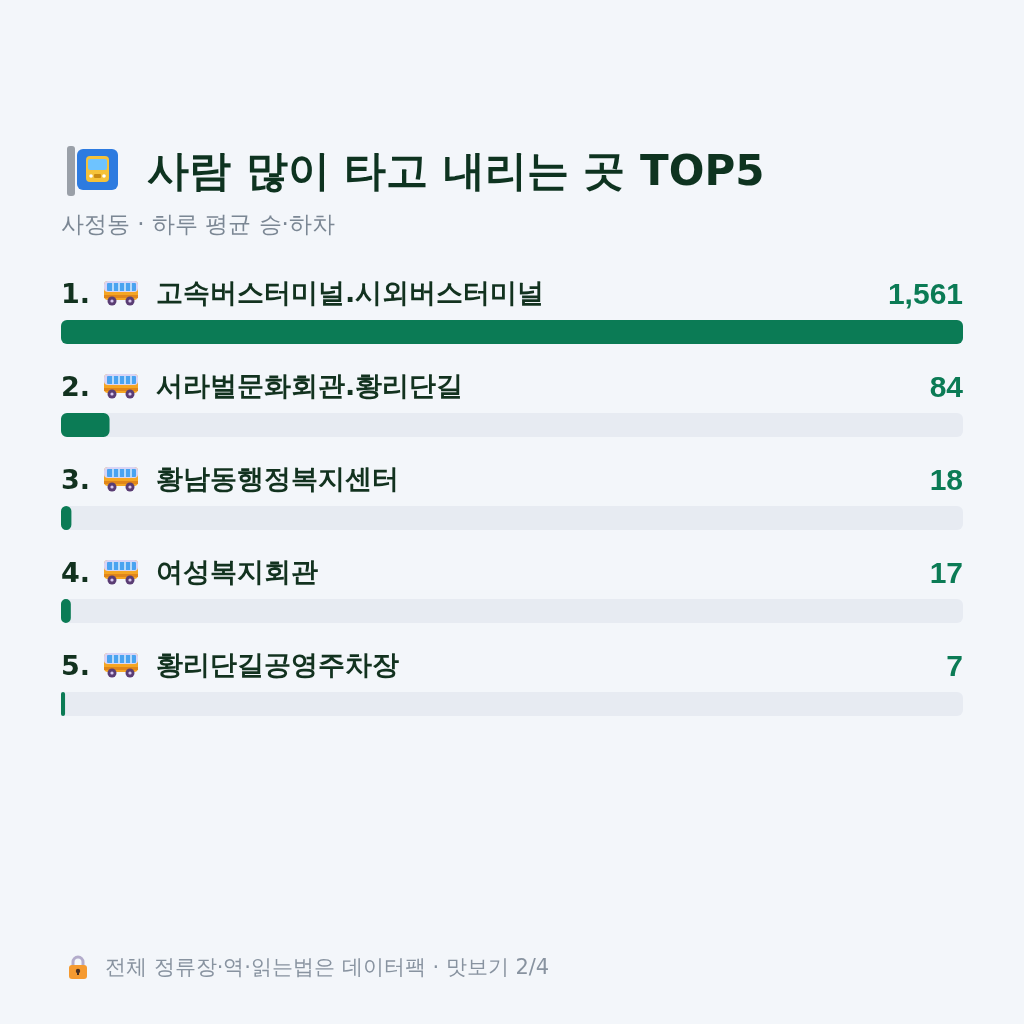 The height and width of the screenshot is (1024, 1024). Describe the element at coordinates (190, 572) in the screenshot. I see `category-label: 4. 여성복지회관` at that location.